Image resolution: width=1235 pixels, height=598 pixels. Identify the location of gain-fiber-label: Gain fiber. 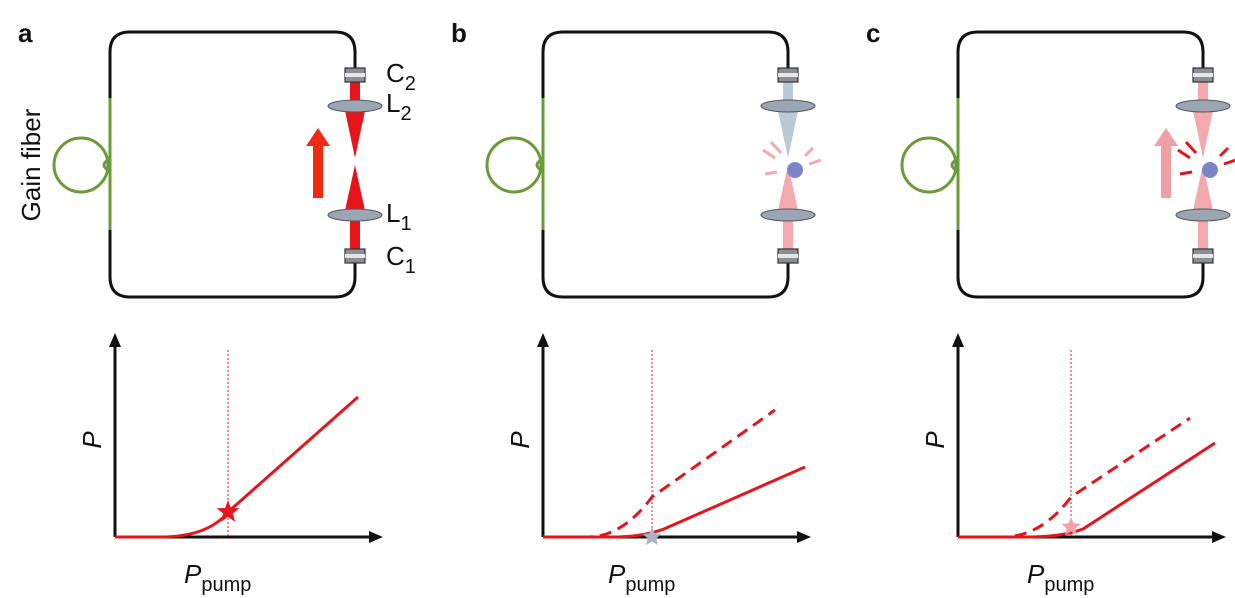
(31, 164).